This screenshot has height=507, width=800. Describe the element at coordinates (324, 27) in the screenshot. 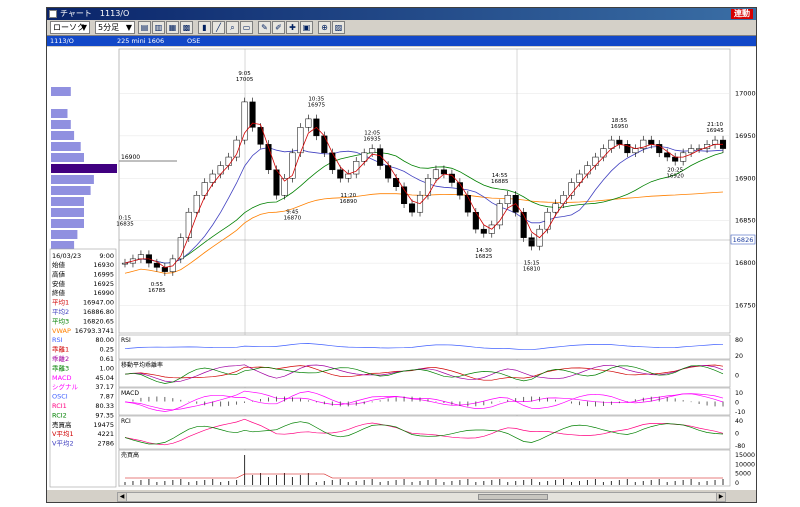

I see `search-icon: ⊕` at that location.